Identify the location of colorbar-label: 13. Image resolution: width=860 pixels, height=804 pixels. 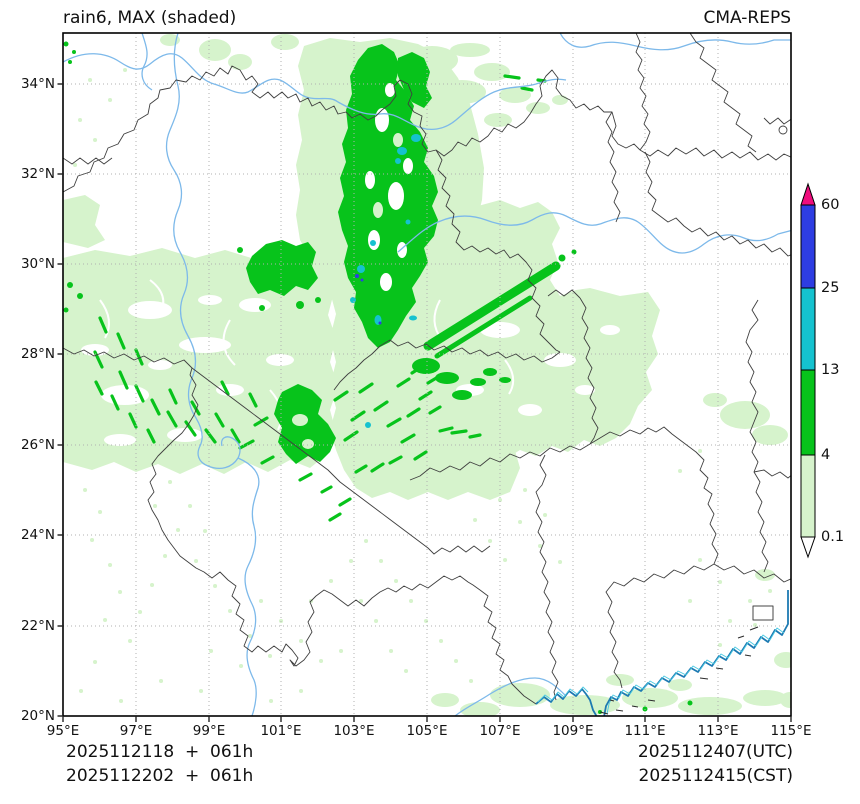
(830, 370).